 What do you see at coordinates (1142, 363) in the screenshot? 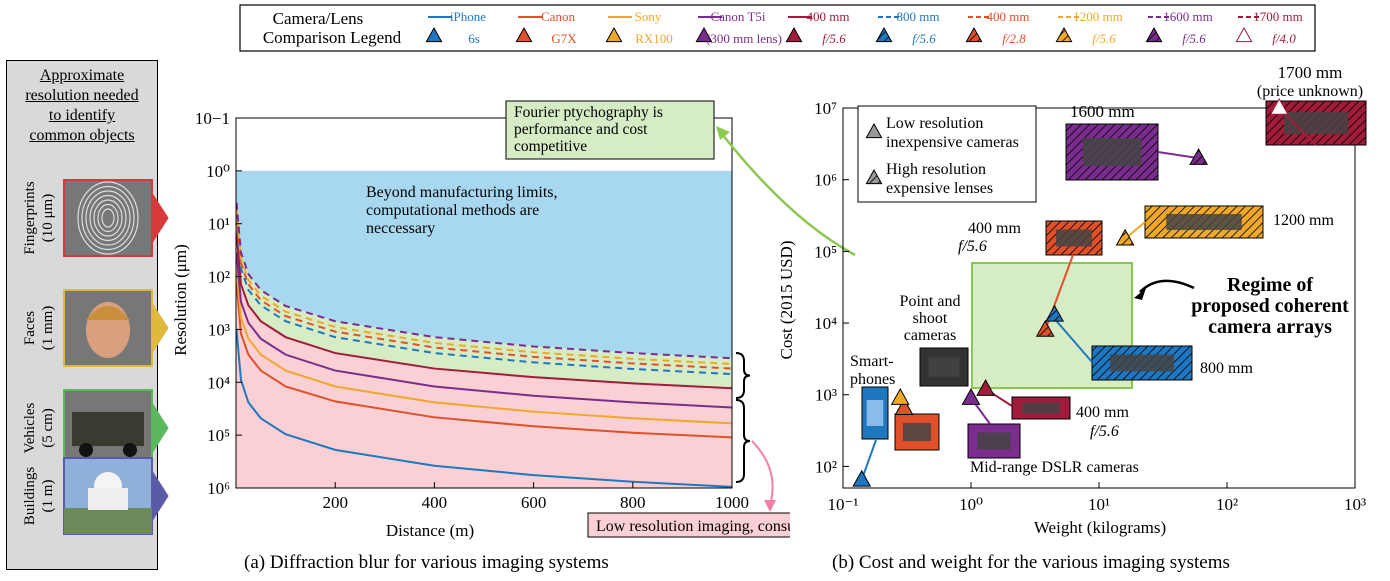
I see `lens-800mm-image-detail` at bounding box center [1142, 363].